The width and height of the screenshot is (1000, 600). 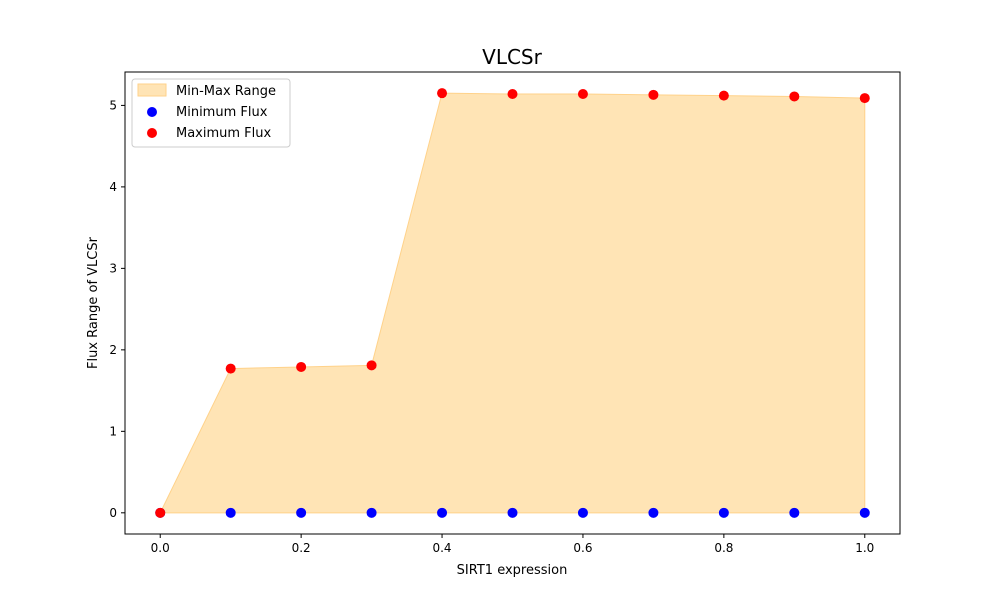 What do you see at coordinates (93, 302) in the screenshot?
I see `y-axis-label: Flux Range of VLCSr` at bounding box center [93, 302].